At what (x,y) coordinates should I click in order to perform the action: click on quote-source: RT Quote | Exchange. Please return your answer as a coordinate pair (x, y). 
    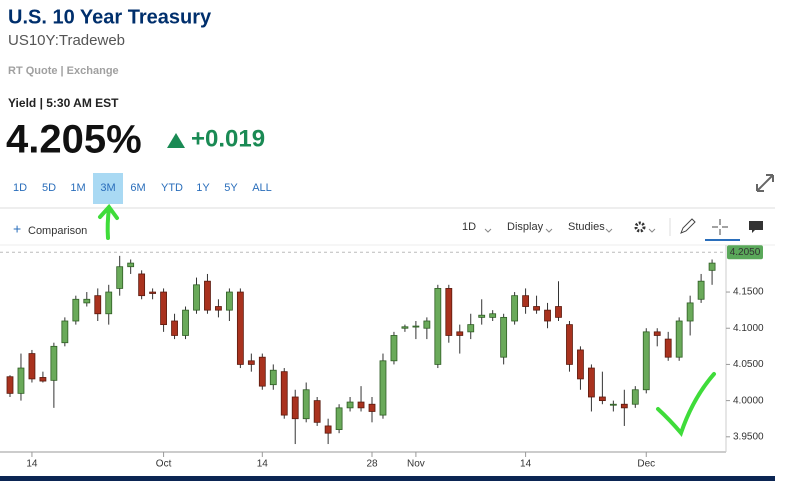
    Looking at the image, I should click on (63, 71).